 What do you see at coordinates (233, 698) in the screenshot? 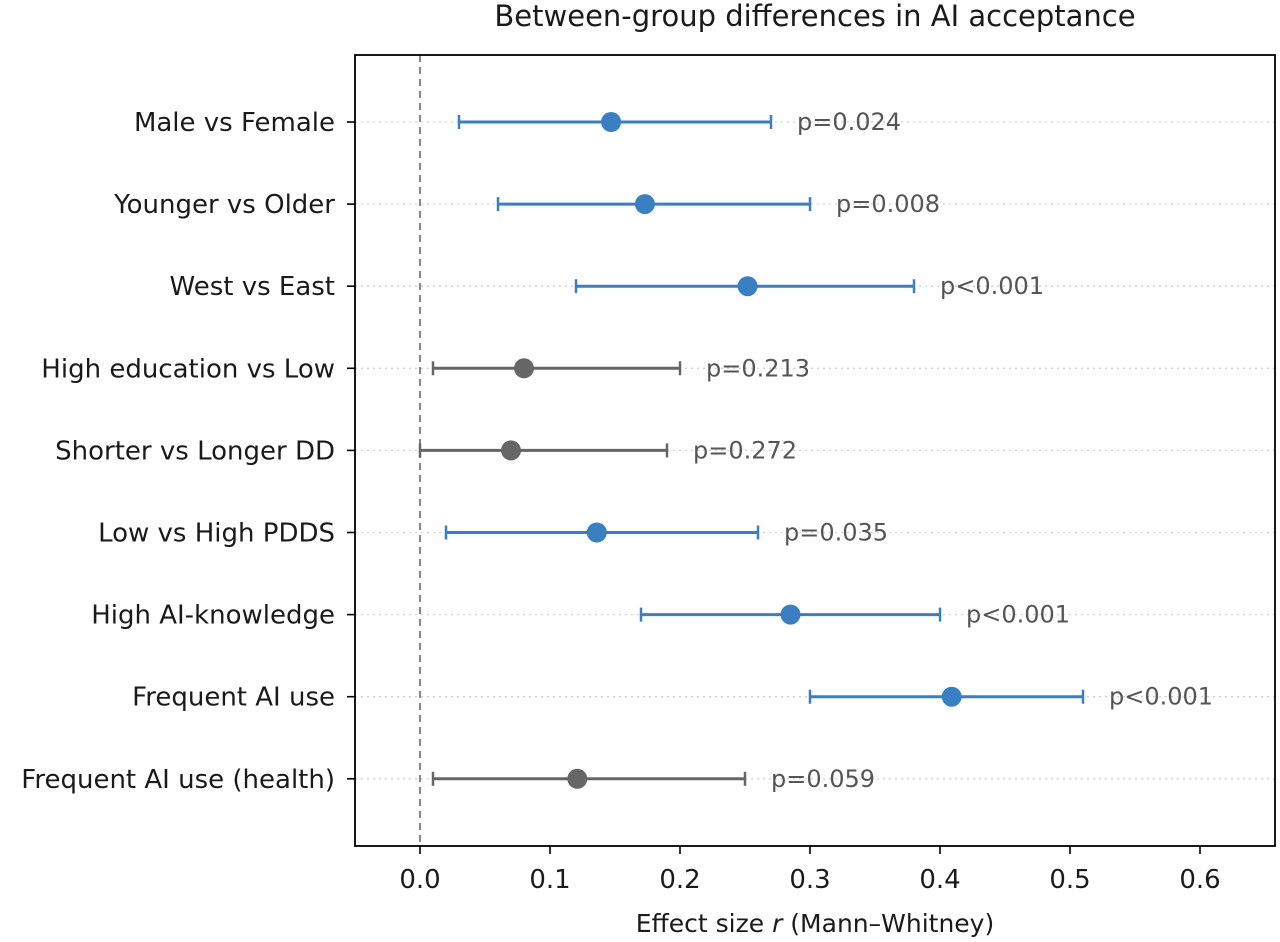
I see `category-label: Frequent AI use` at bounding box center [233, 698].